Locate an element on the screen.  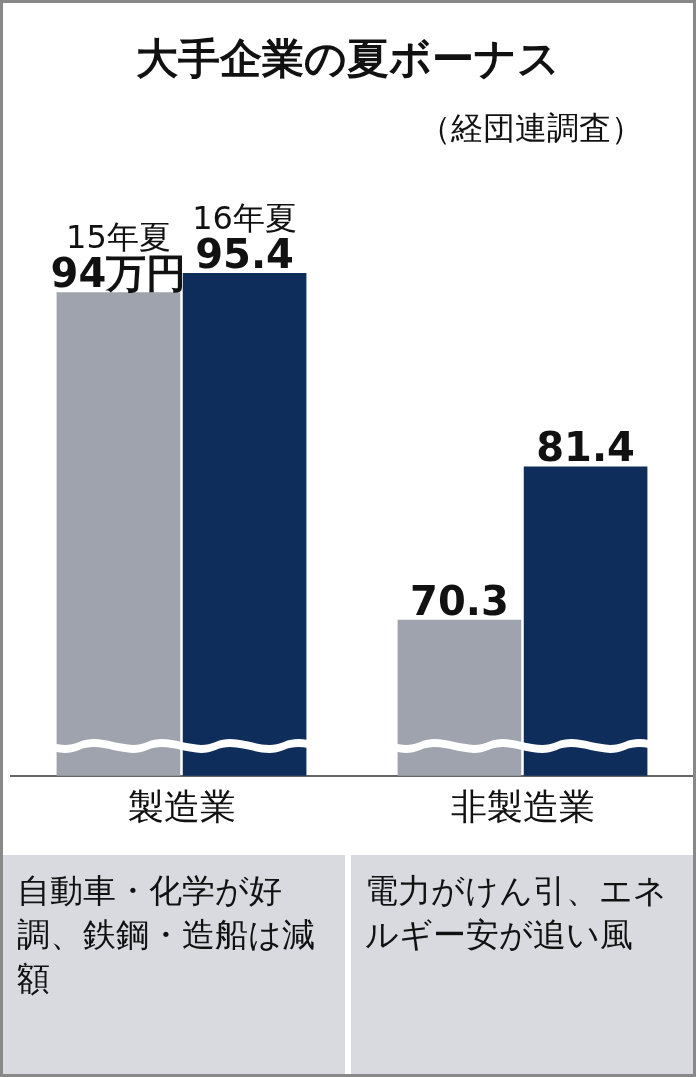
data-label: 81.4 is located at coordinates (585, 447).